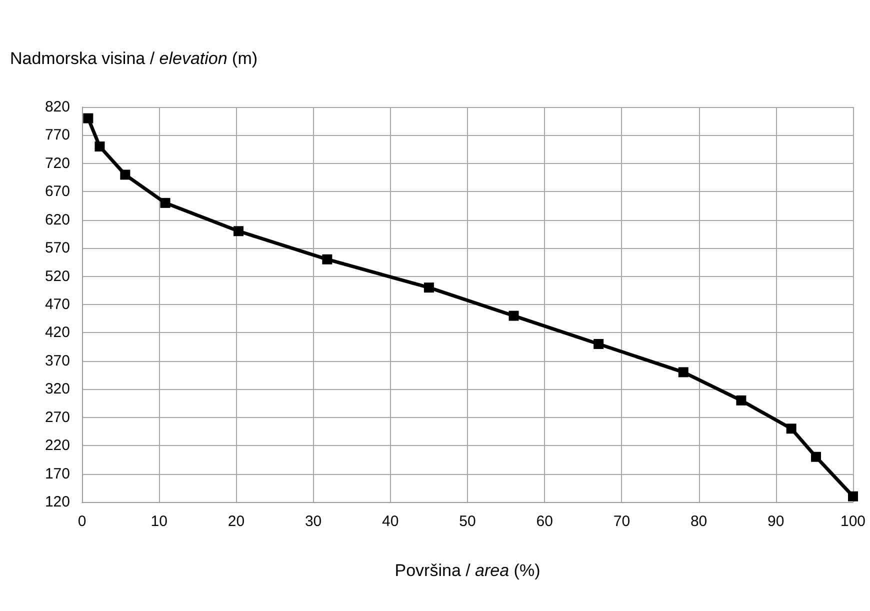  What do you see at coordinates (776, 521) in the screenshot?
I see `x-tick-label: 90` at bounding box center [776, 521].